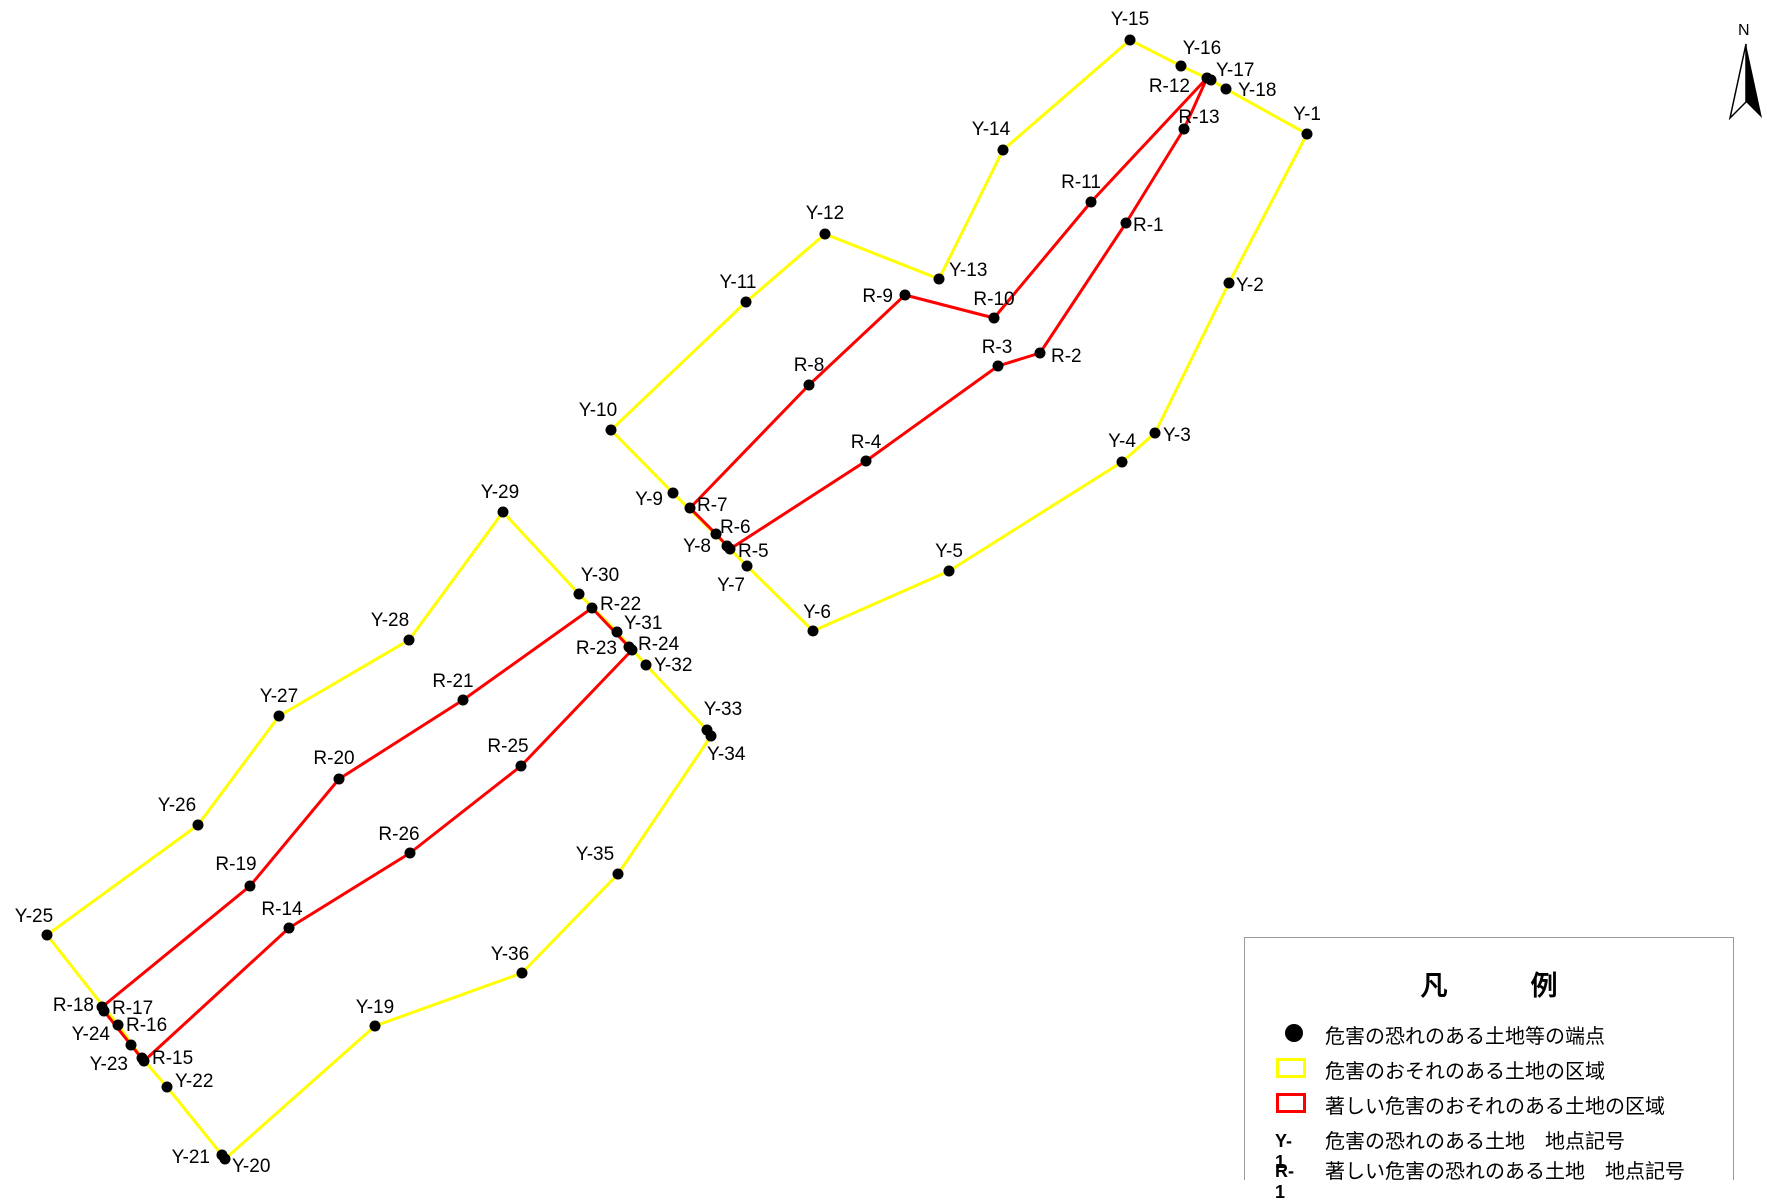 This screenshot has width=1767, height=1203. What do you see at coordinates (731, 585) in the screenshot?
I see `label-y-7: Y-7` at bounding box center [731, 585].